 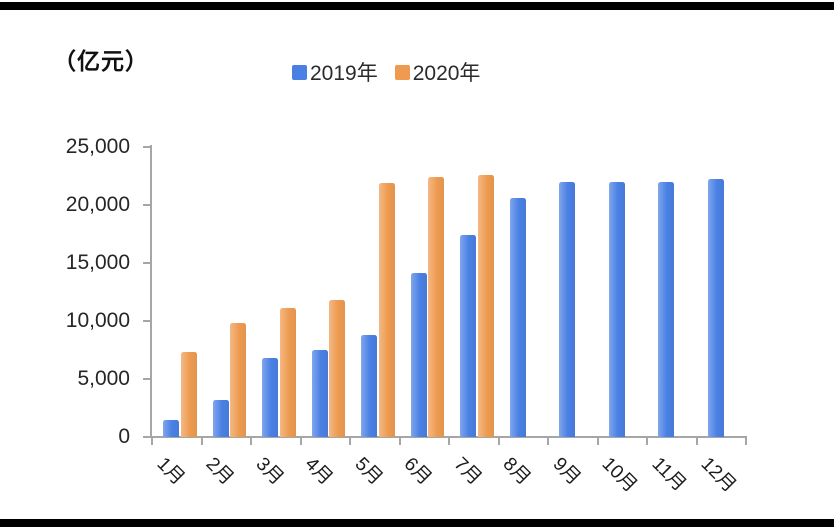 What do you see at coordinates (446, 73) in the screenshot?
I see `legend-label: 2020年` at bounding box center [446, 73].